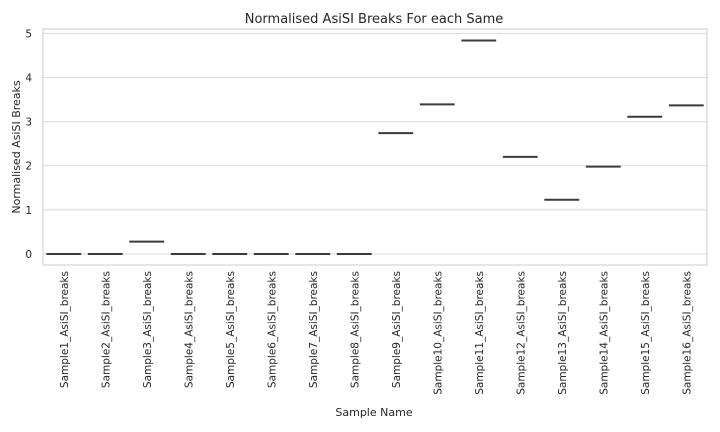 Image resolution: width=720 pixels, height=432 pixels. What do you see at coordinates (646, 333) in the screenshot?
I see `x-tick-label: Sample15_AsiSI_breaks` at bounding box center [646, 333].